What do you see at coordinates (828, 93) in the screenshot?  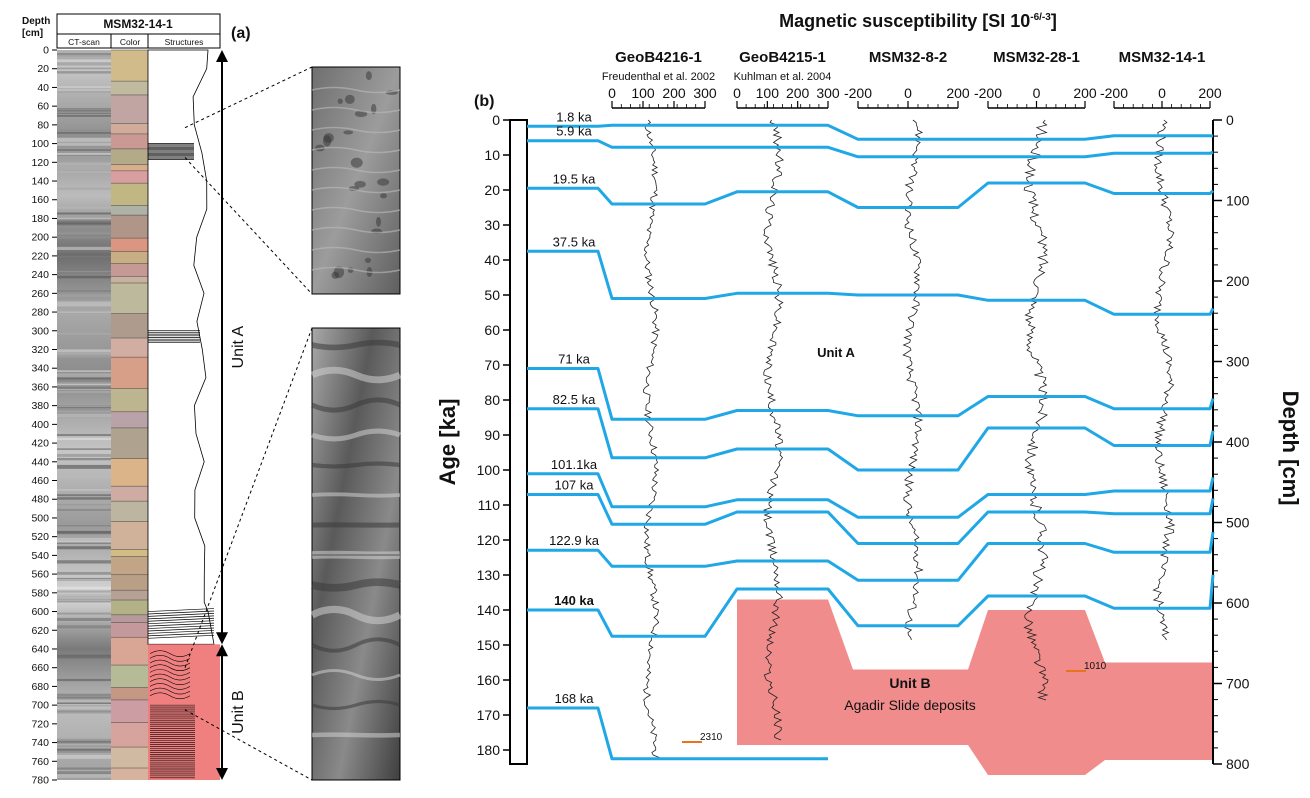 I see `x-tick-label: 300` at bounding box center [828, 93].